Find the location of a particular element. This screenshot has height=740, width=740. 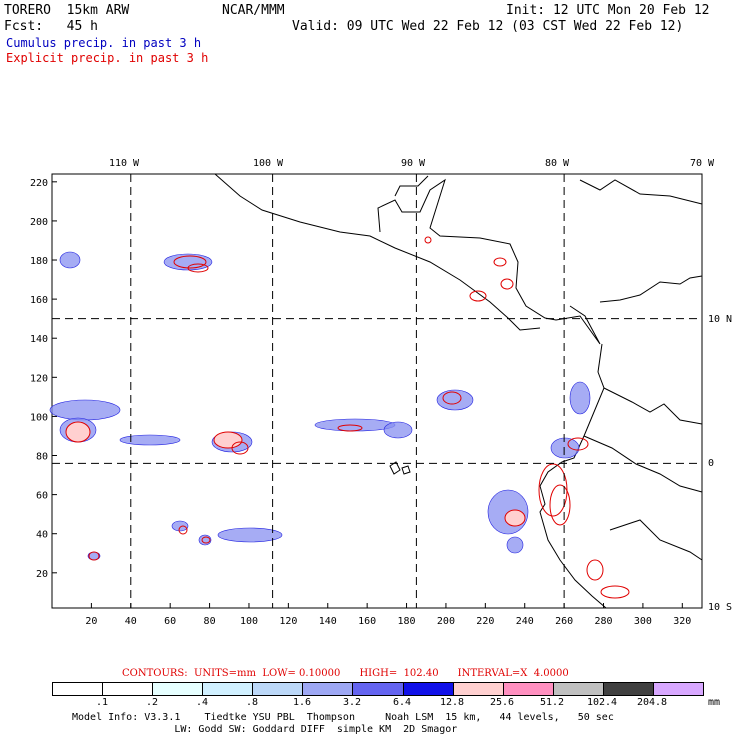

central-america-coast is located at coordinates (489, 261).